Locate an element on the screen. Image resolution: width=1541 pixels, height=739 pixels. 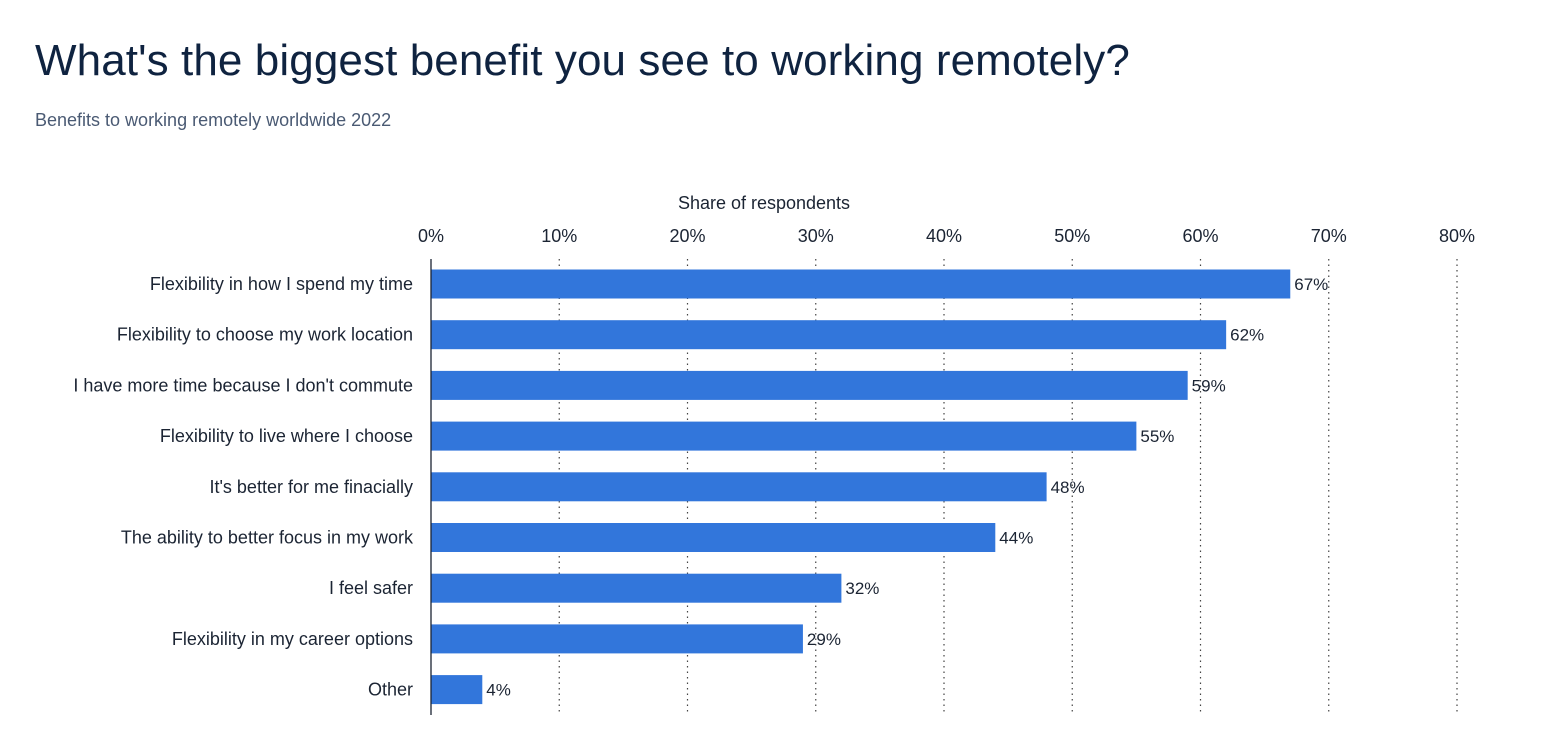
category-label: The ability to better focus in my work is located at coordinates (267, 538).